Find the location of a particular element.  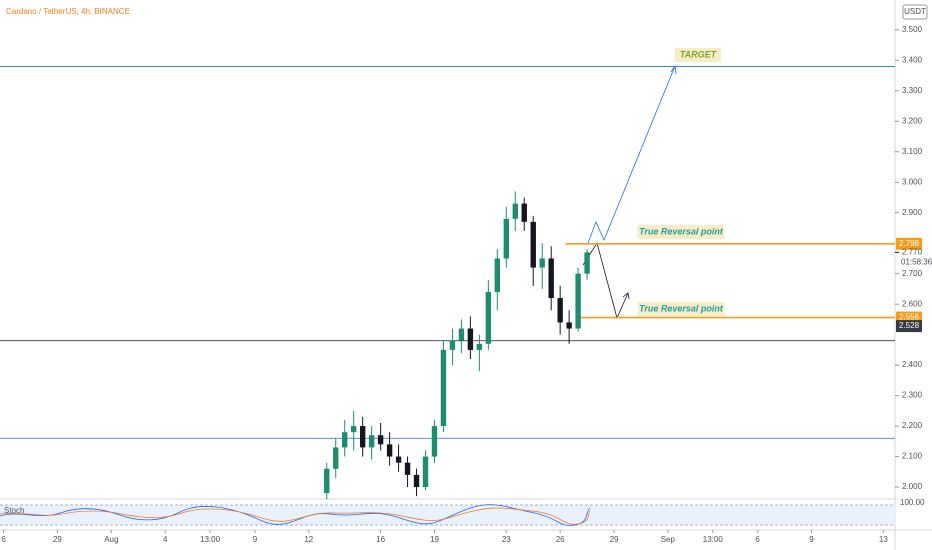

x-tick-label: 23 is located at coordinates (506, 539).